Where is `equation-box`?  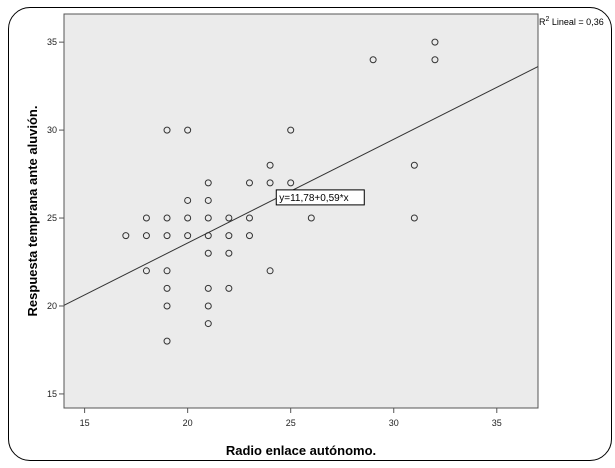 equation-box is located at coordinates (320, 197).